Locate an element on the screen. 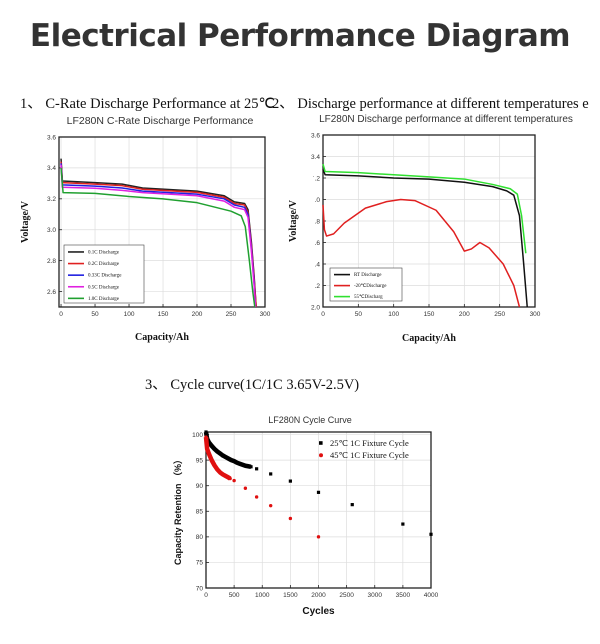  section-heading-c-rate: 1、 C-Rate Discharge Performance at 25℃ is located at coordinates (147, 104).